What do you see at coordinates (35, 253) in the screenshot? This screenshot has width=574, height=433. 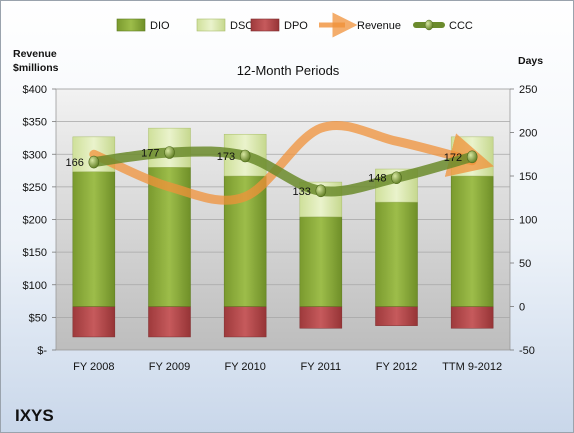 I see `left-tick-label: $150` at bounding box center [35, 253].